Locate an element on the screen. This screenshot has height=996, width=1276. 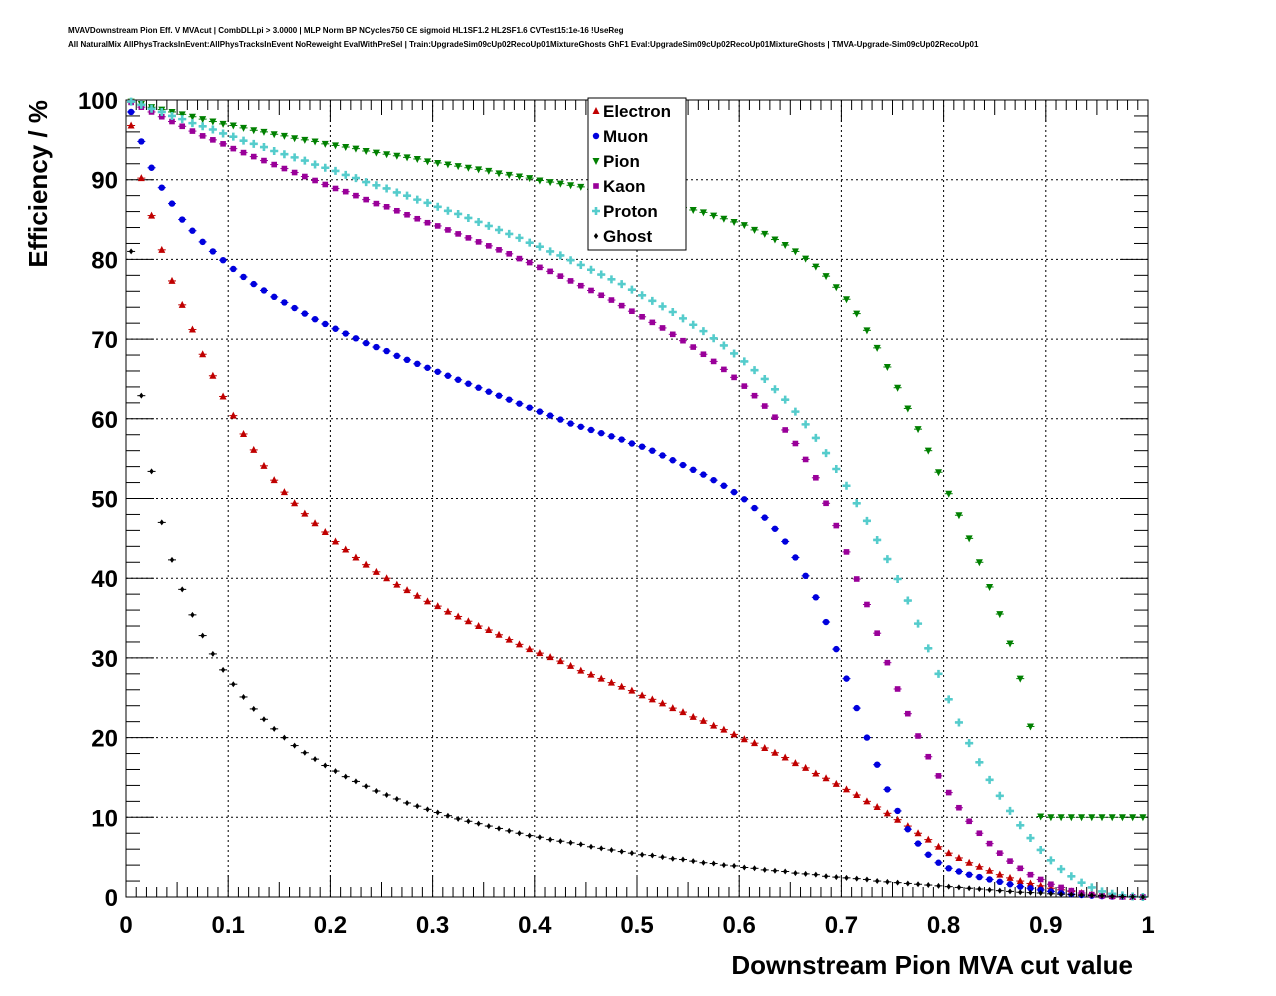
x-tick-label: 0.4 is located at coordinates (535, 925).